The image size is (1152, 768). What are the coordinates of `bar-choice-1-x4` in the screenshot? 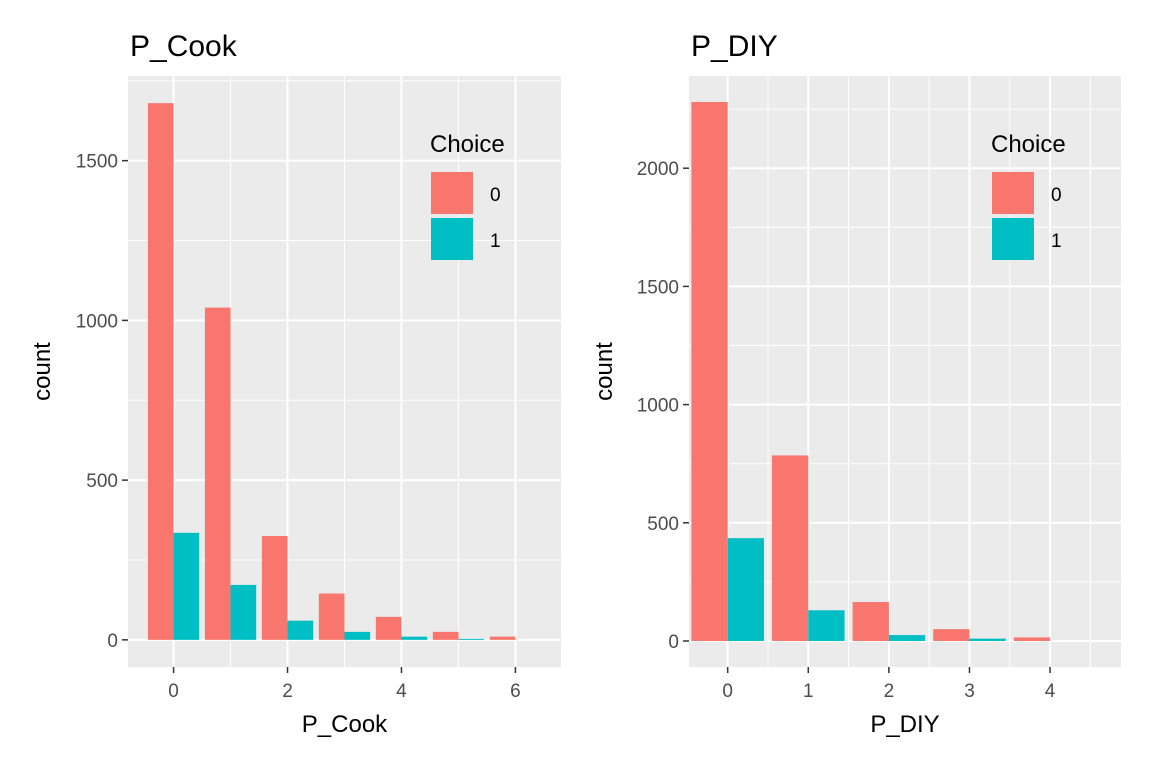 It's located at (414, 638).